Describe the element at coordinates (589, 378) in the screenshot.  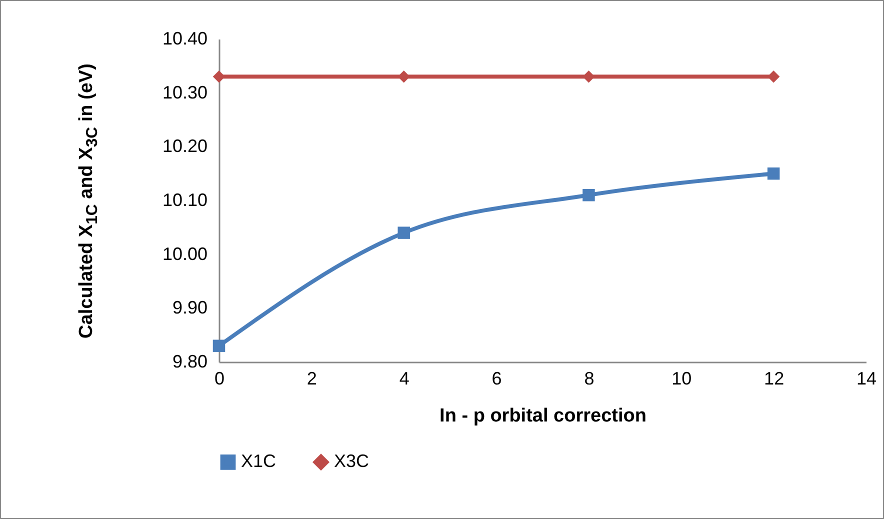
I see `x-tick-label: 8` at that location.